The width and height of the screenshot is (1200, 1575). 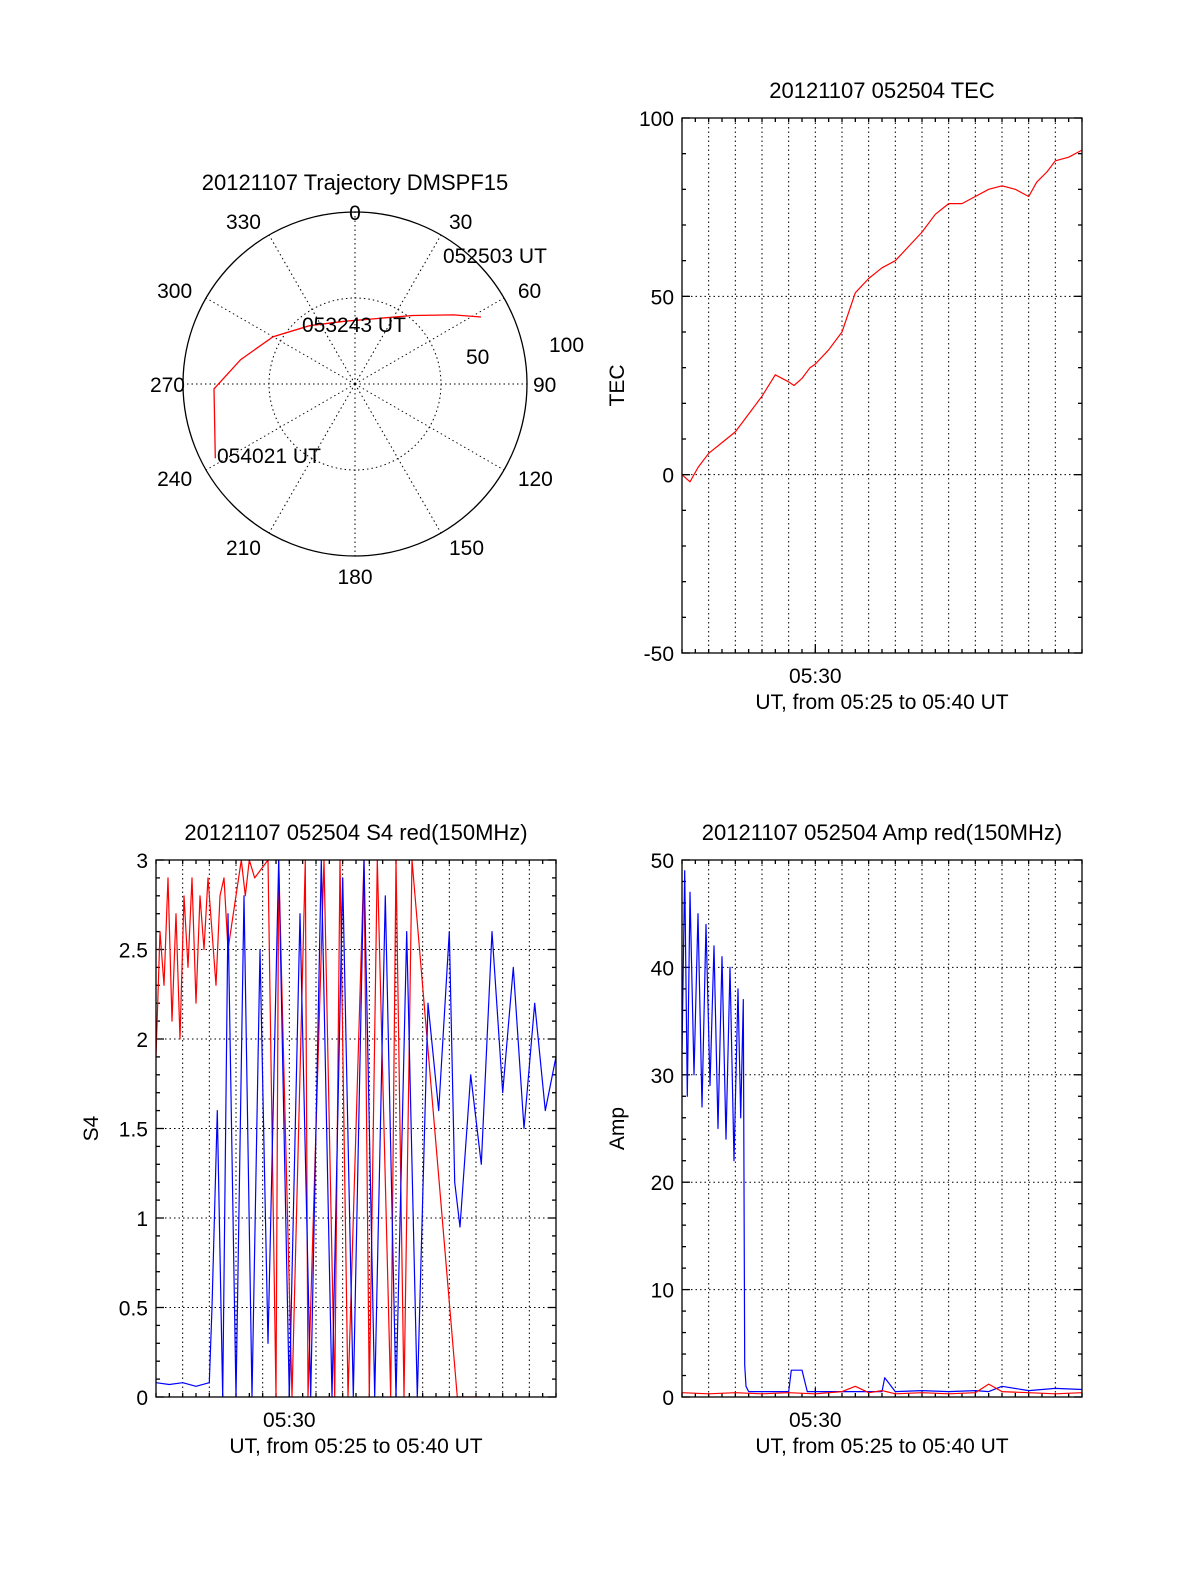 What do you see at coordinates (529, 291) in the screenshot?
I see `polar-angle-label-60: 60` at bounding box center [529, 291].